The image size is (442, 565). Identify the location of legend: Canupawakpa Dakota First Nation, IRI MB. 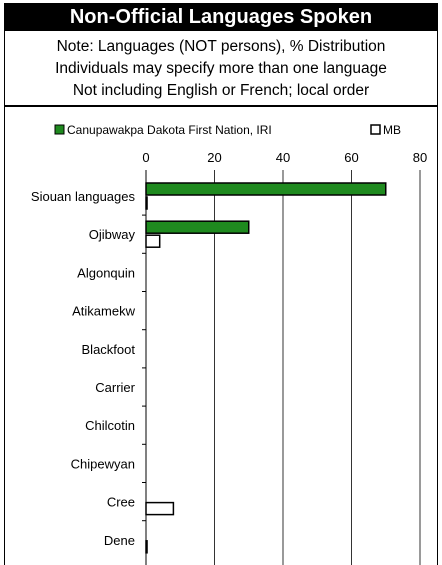
(227, 130).